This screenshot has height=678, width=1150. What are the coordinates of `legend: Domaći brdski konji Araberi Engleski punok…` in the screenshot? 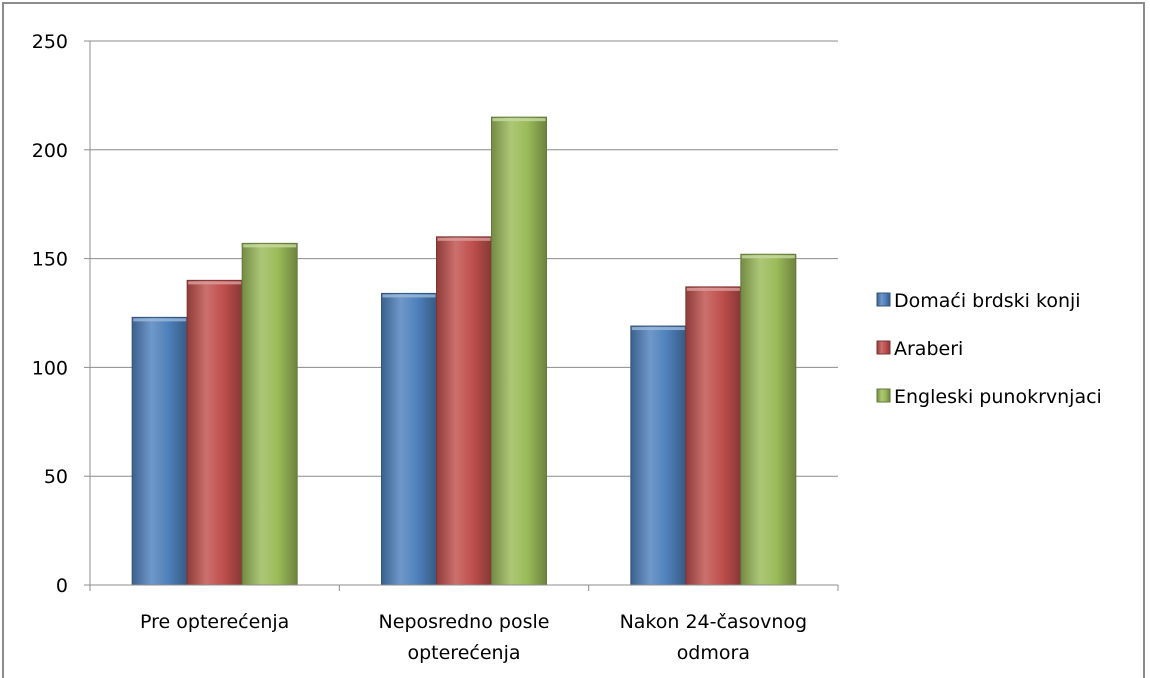 It's located at (989, 349).